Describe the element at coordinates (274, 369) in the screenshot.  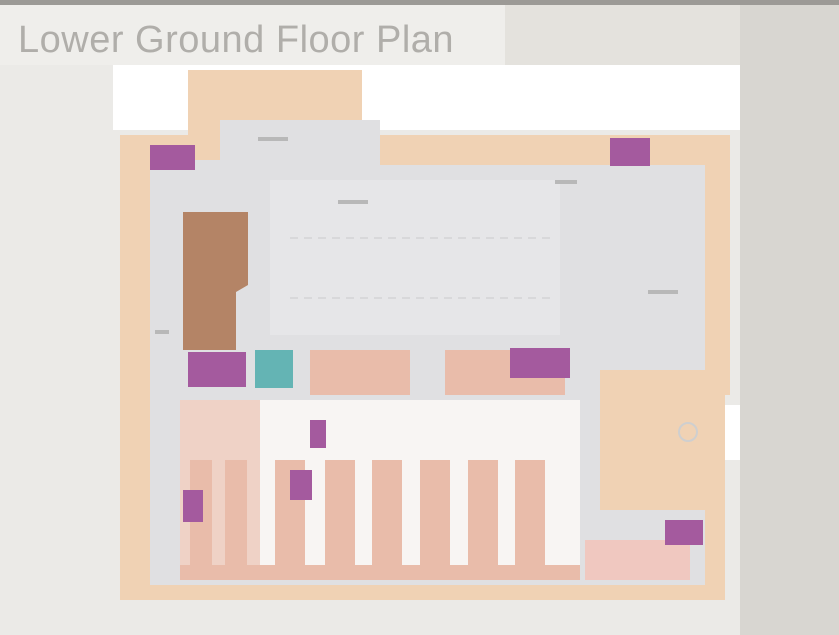
I see `escalator-icon` at that location.